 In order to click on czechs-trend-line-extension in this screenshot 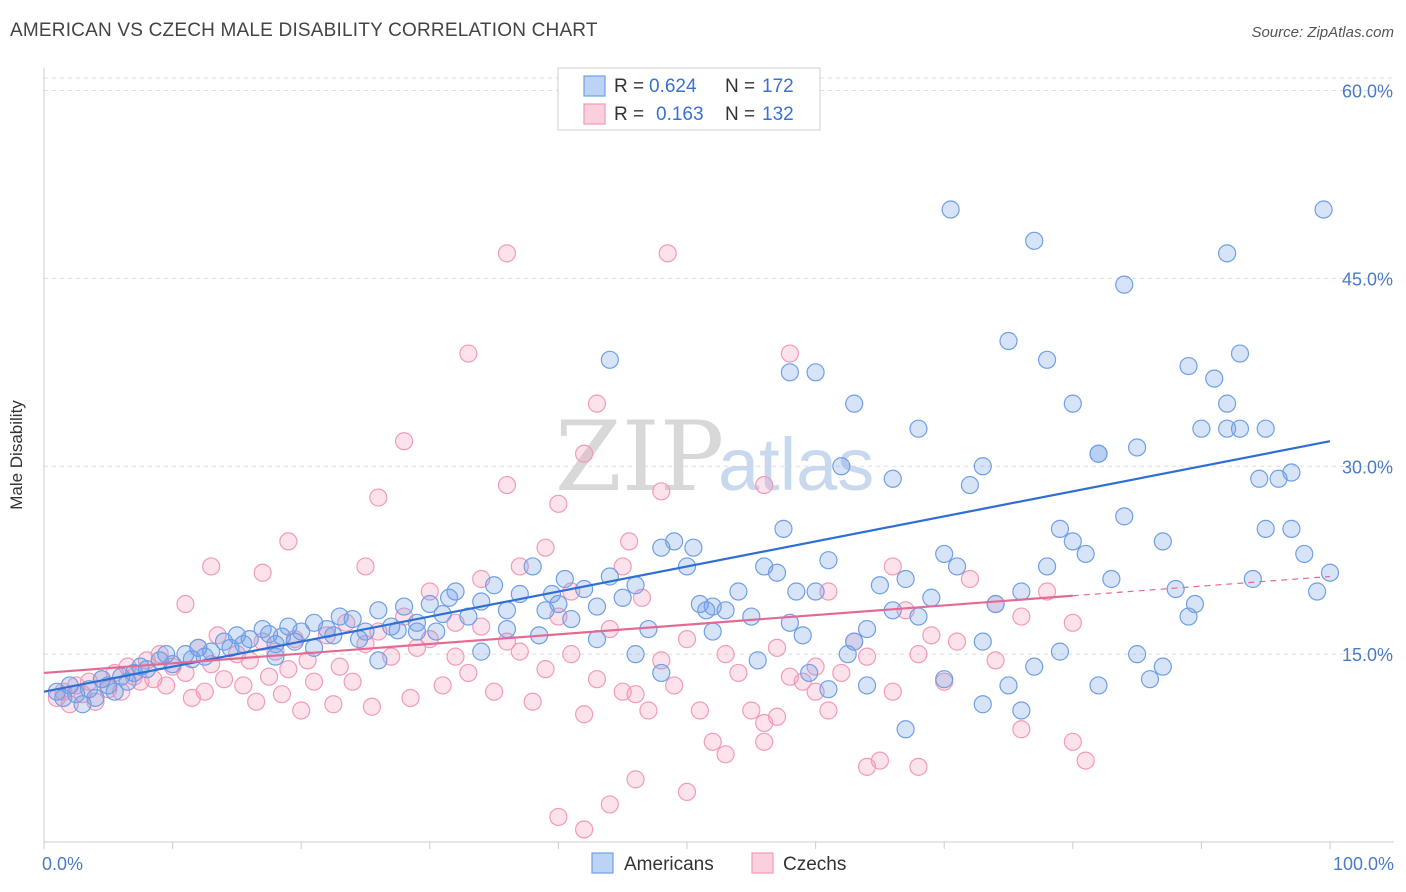, I will do `click(1201, 586)`.